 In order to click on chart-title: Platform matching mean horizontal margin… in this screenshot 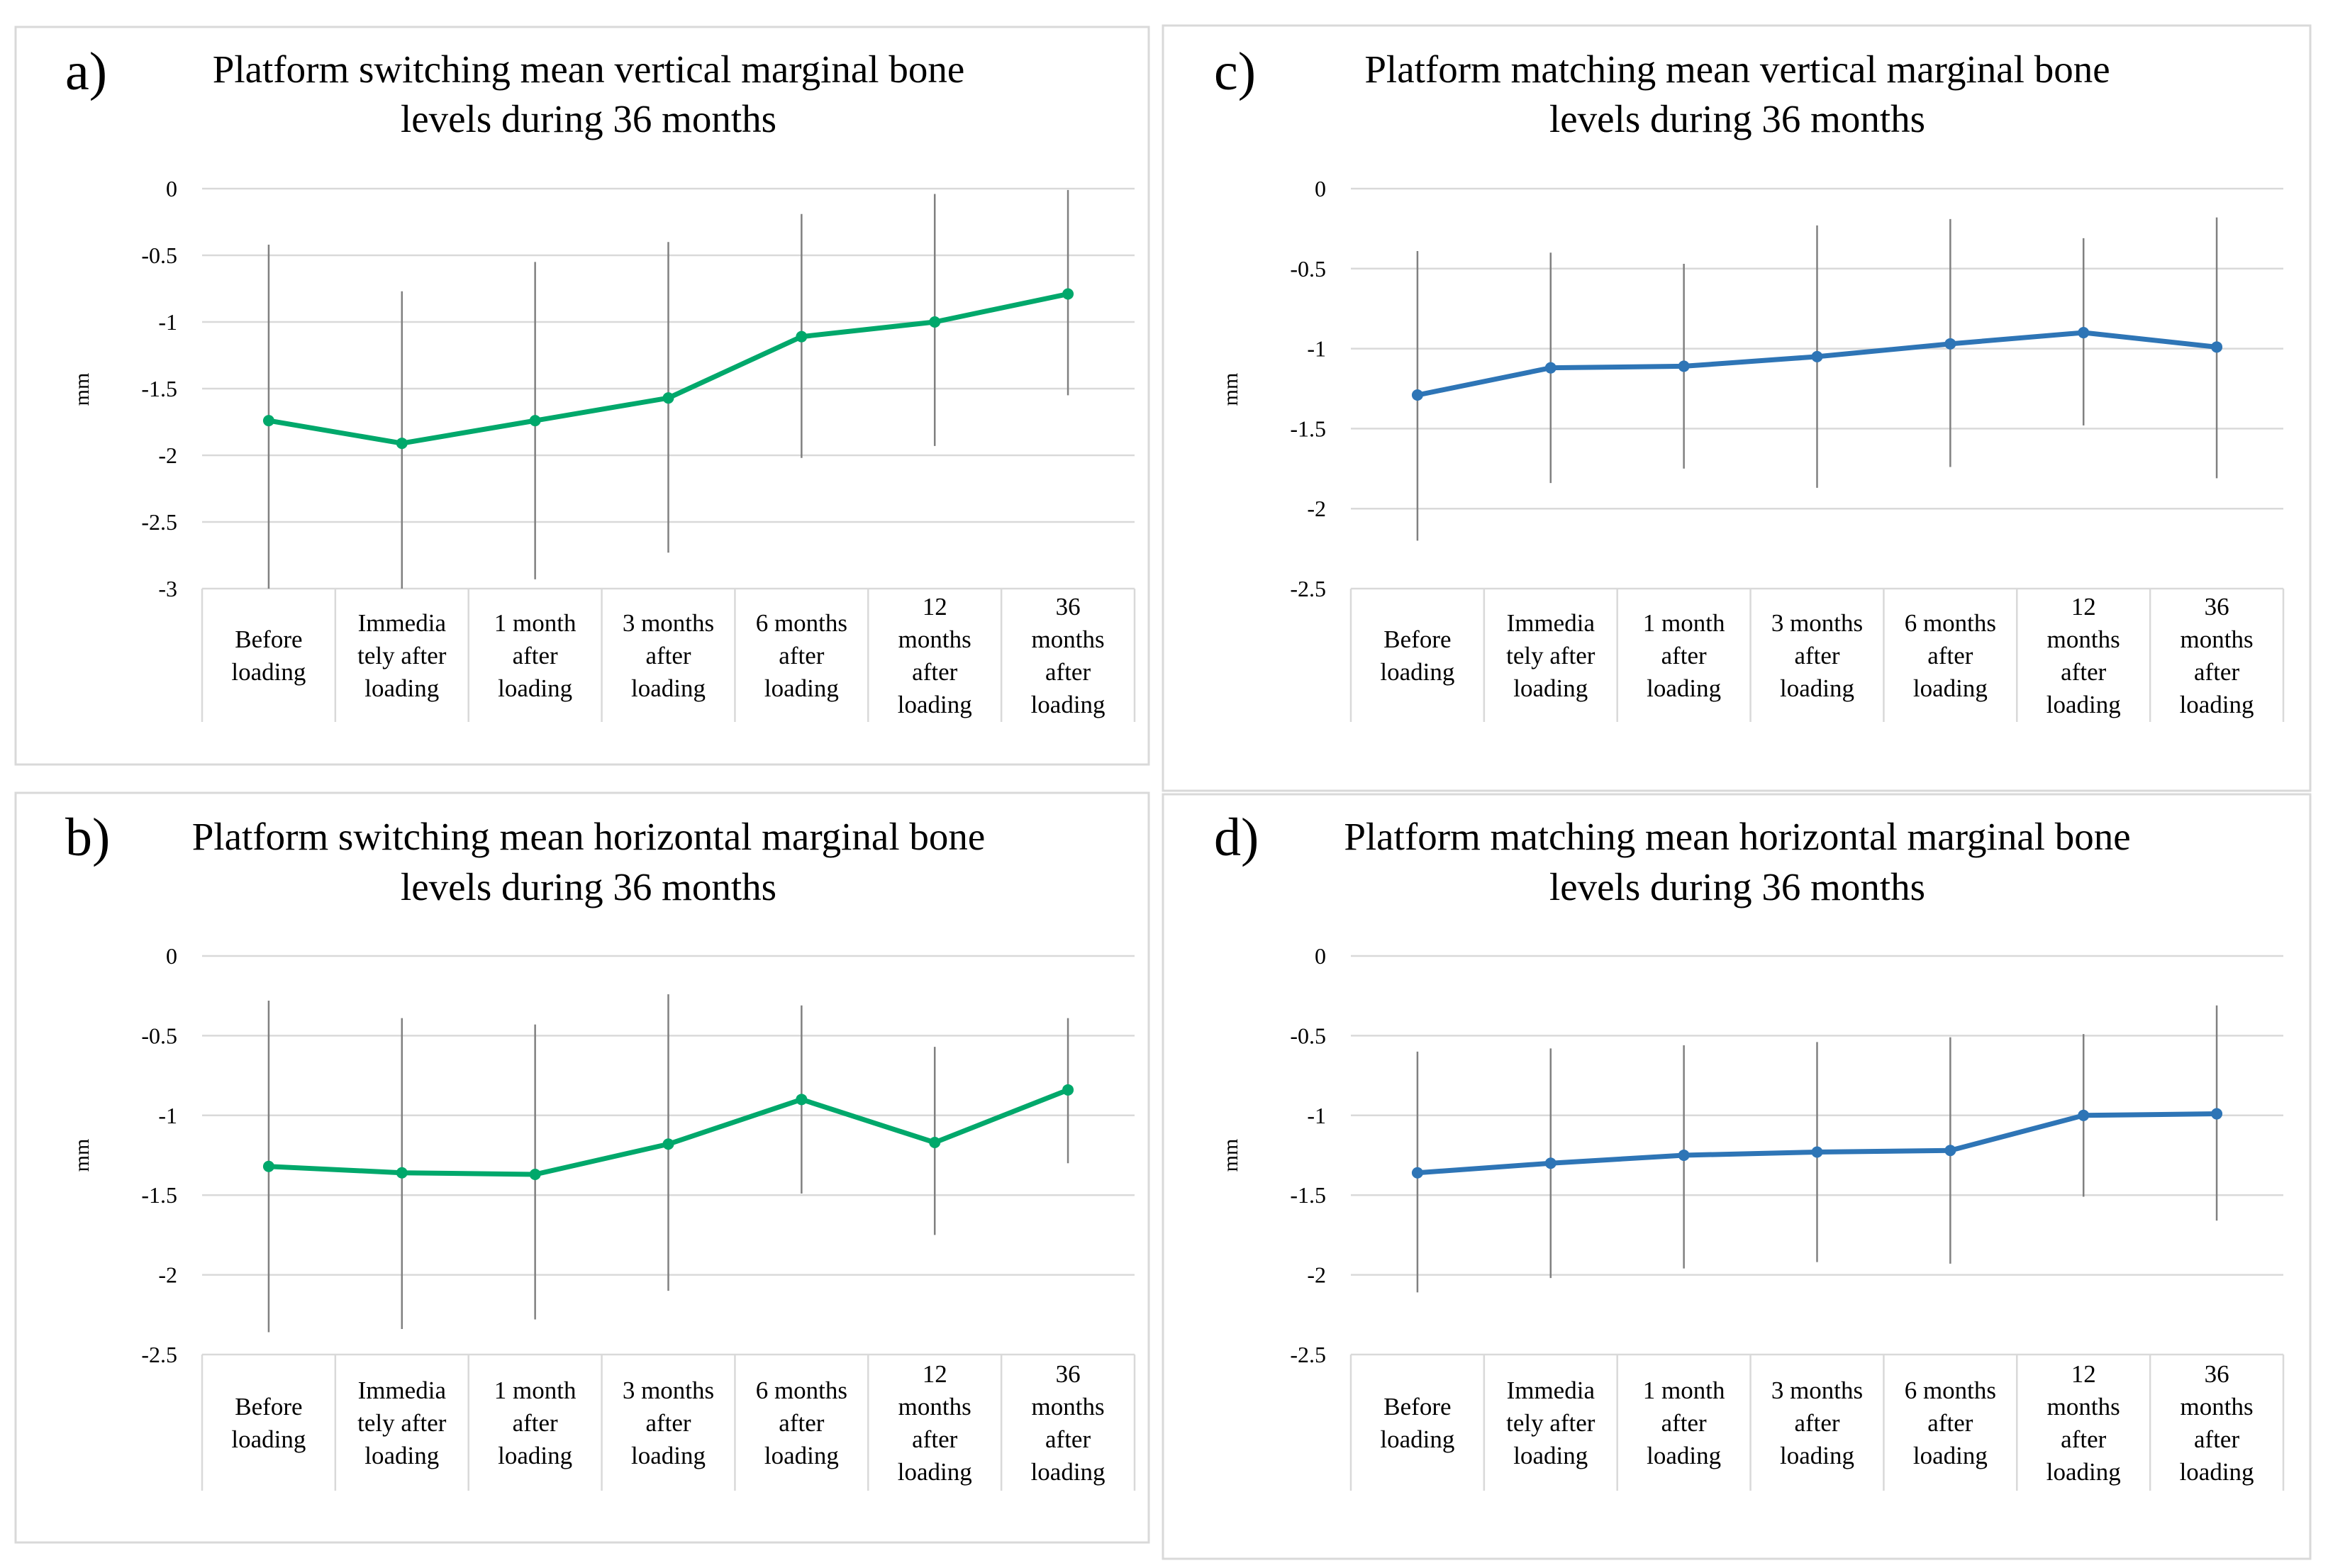, I will do `click(1737, 836)`.